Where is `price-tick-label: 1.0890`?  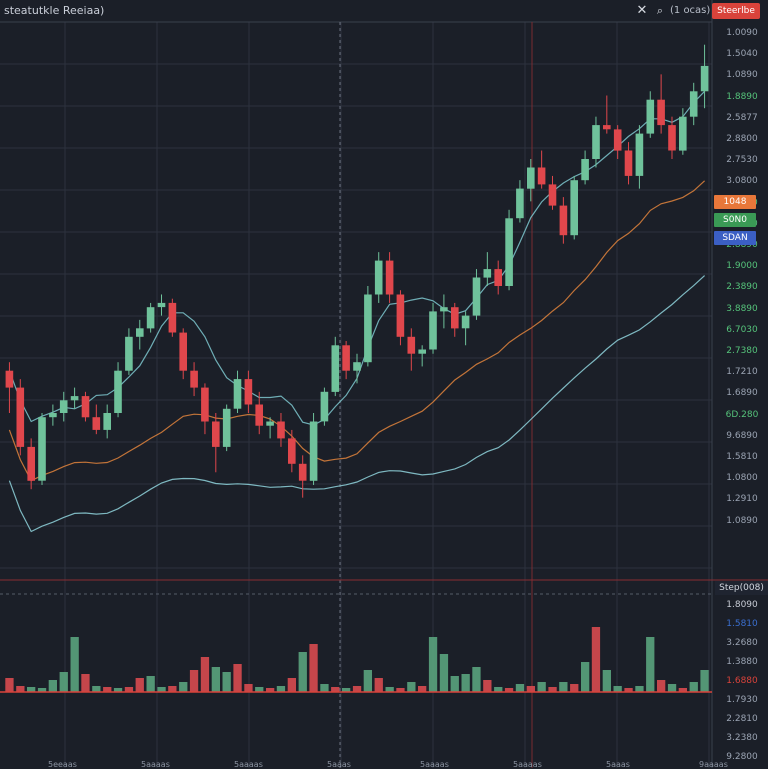
price-tick-label: 1.0890 is located at coordinates (742, 75).